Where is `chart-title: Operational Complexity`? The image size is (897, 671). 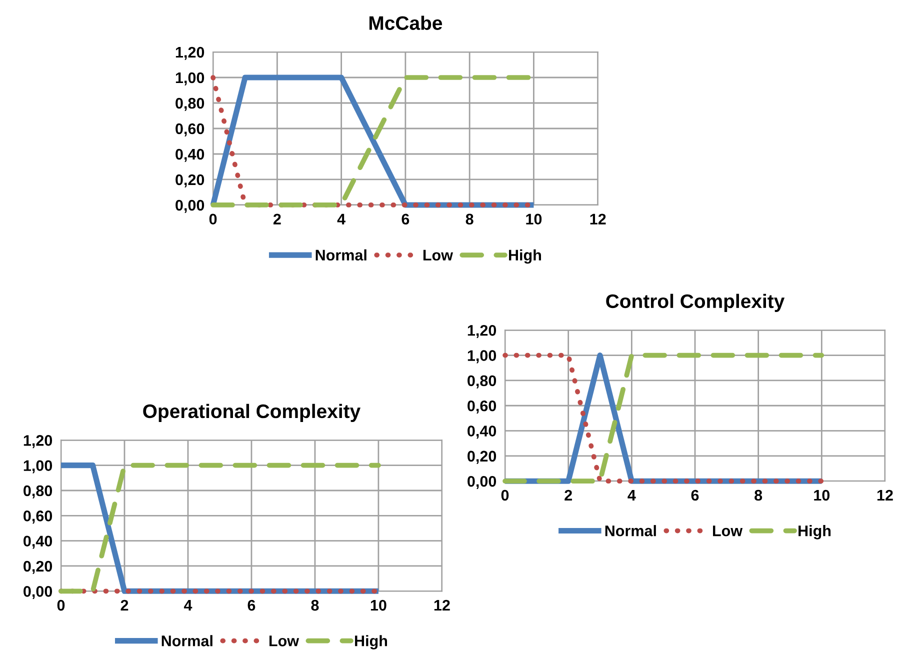 chart-title: Operational Complexity is located at coordinates (252, 413).